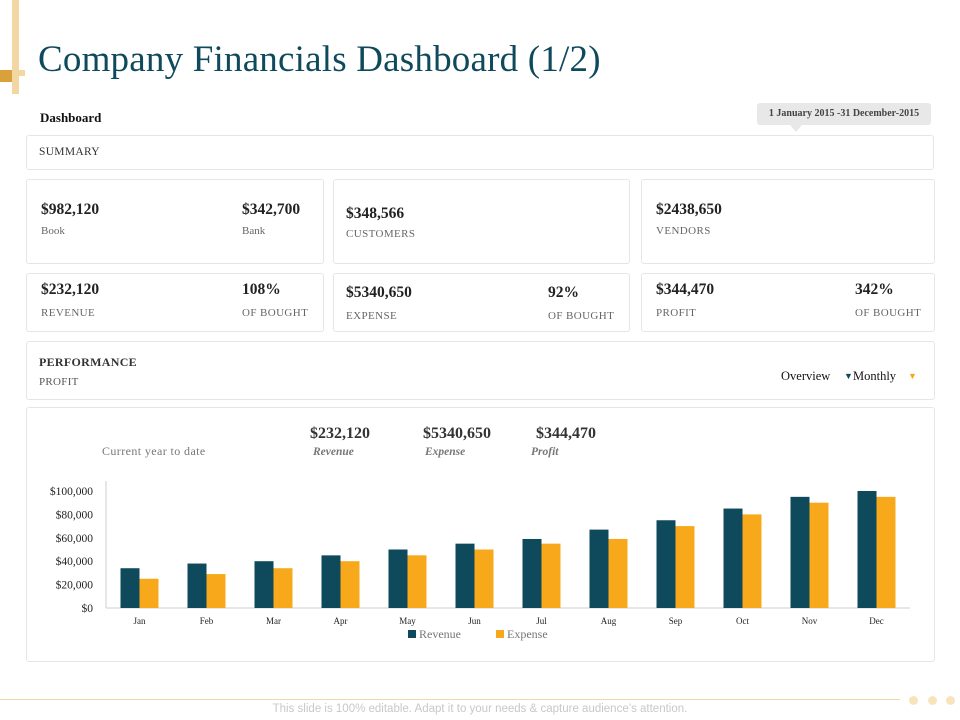  What do you see at coordinates (341, 621) in the screenshot?
I see `x-tick-label: Apr` at bounding box center [341, 621].